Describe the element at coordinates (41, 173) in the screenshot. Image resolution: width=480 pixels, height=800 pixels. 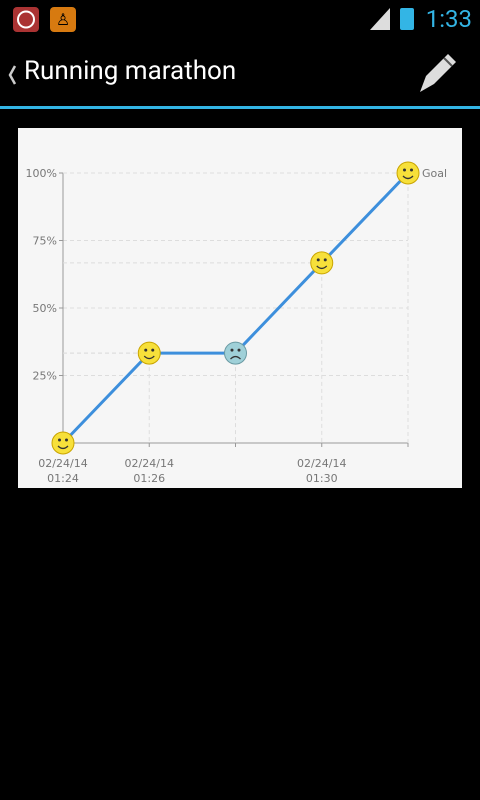
I see `y-tick-label: 100%` at that location.